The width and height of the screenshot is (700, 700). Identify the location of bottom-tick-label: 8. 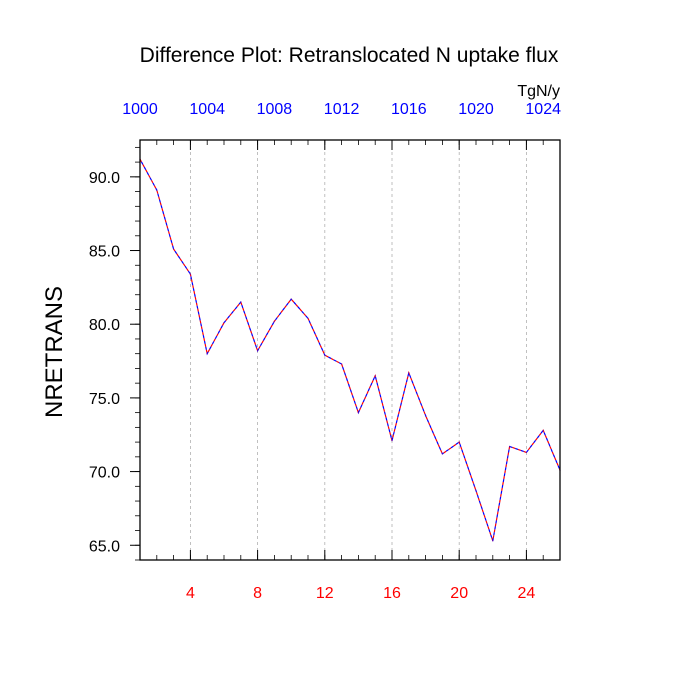
(257, 593).